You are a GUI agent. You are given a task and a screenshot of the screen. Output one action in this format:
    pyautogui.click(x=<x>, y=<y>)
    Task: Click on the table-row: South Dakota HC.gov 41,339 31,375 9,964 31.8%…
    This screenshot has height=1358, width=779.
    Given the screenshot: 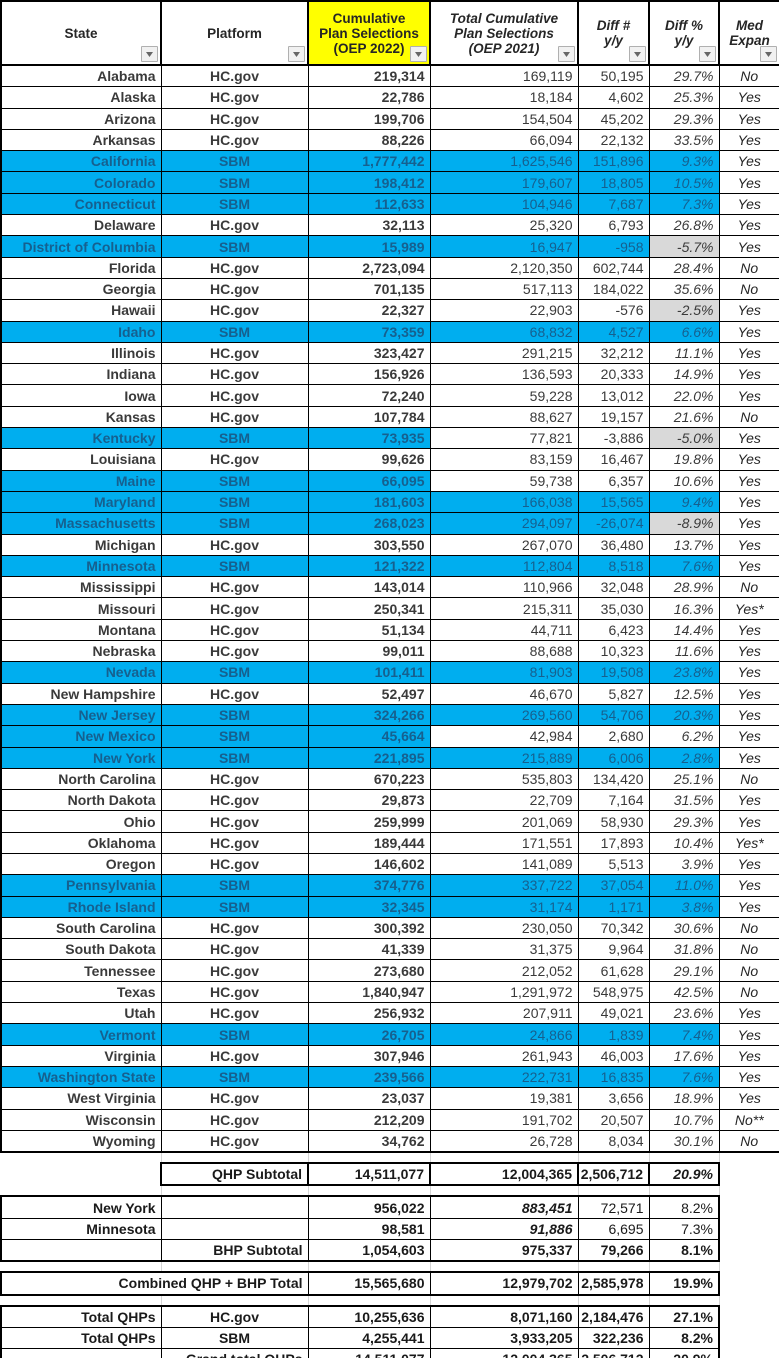 What is the action you would take?
    pyautogui.click(x=389, y=949)
    